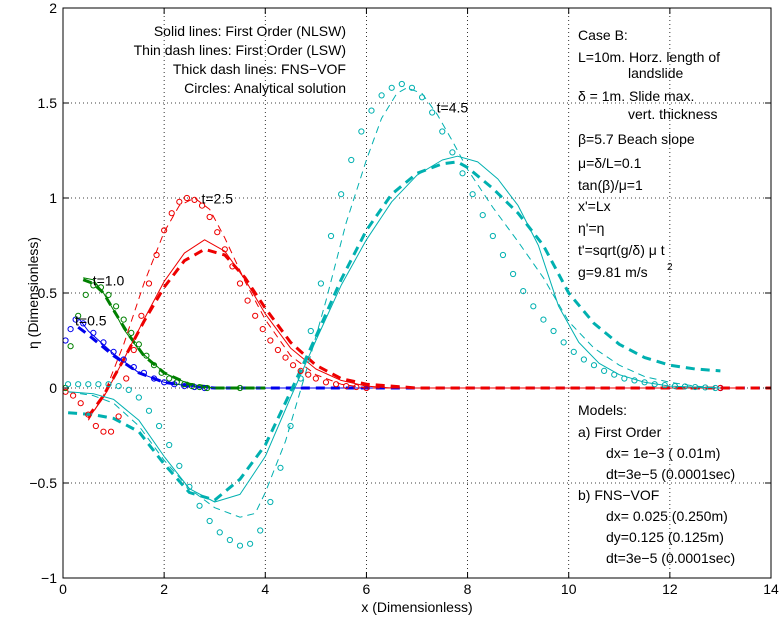  I want to click on y-axis-label: η (Dimensionless), so click(33, 293).